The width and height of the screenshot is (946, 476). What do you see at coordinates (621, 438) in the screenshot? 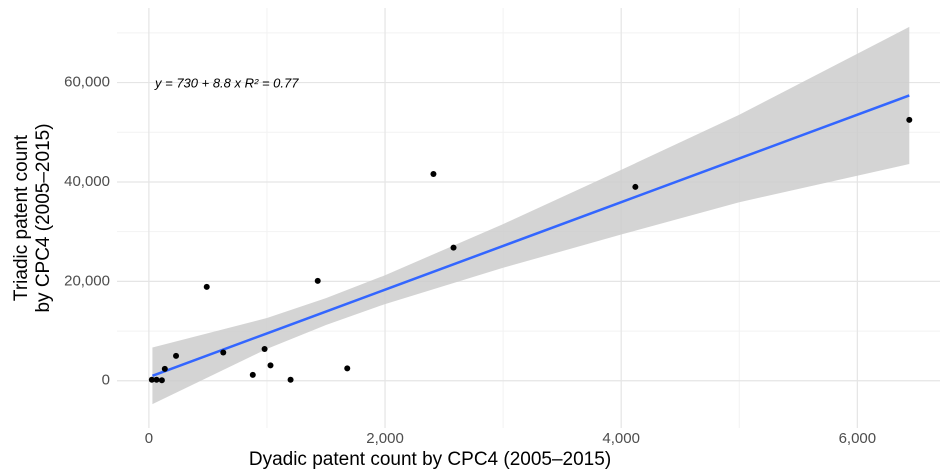
I see `x-tick-label: 4,000` at bounding box center [621, 438].